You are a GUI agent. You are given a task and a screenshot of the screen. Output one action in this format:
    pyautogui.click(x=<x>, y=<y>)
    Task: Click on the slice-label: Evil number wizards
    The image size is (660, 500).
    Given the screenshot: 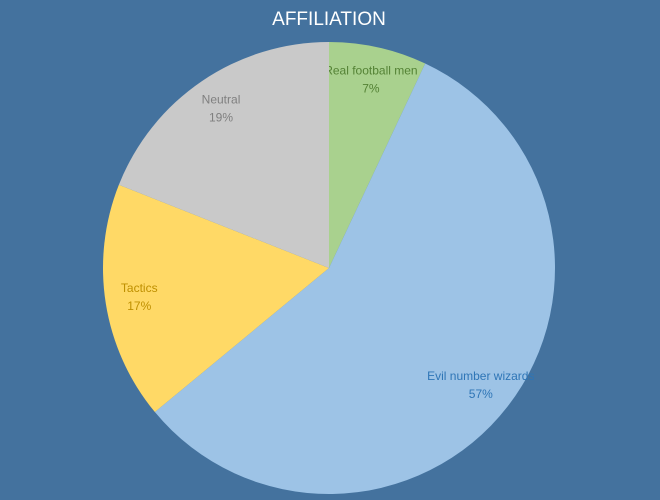 What is the action you would take?
    pyautogui.click(x=480, y=376)
    